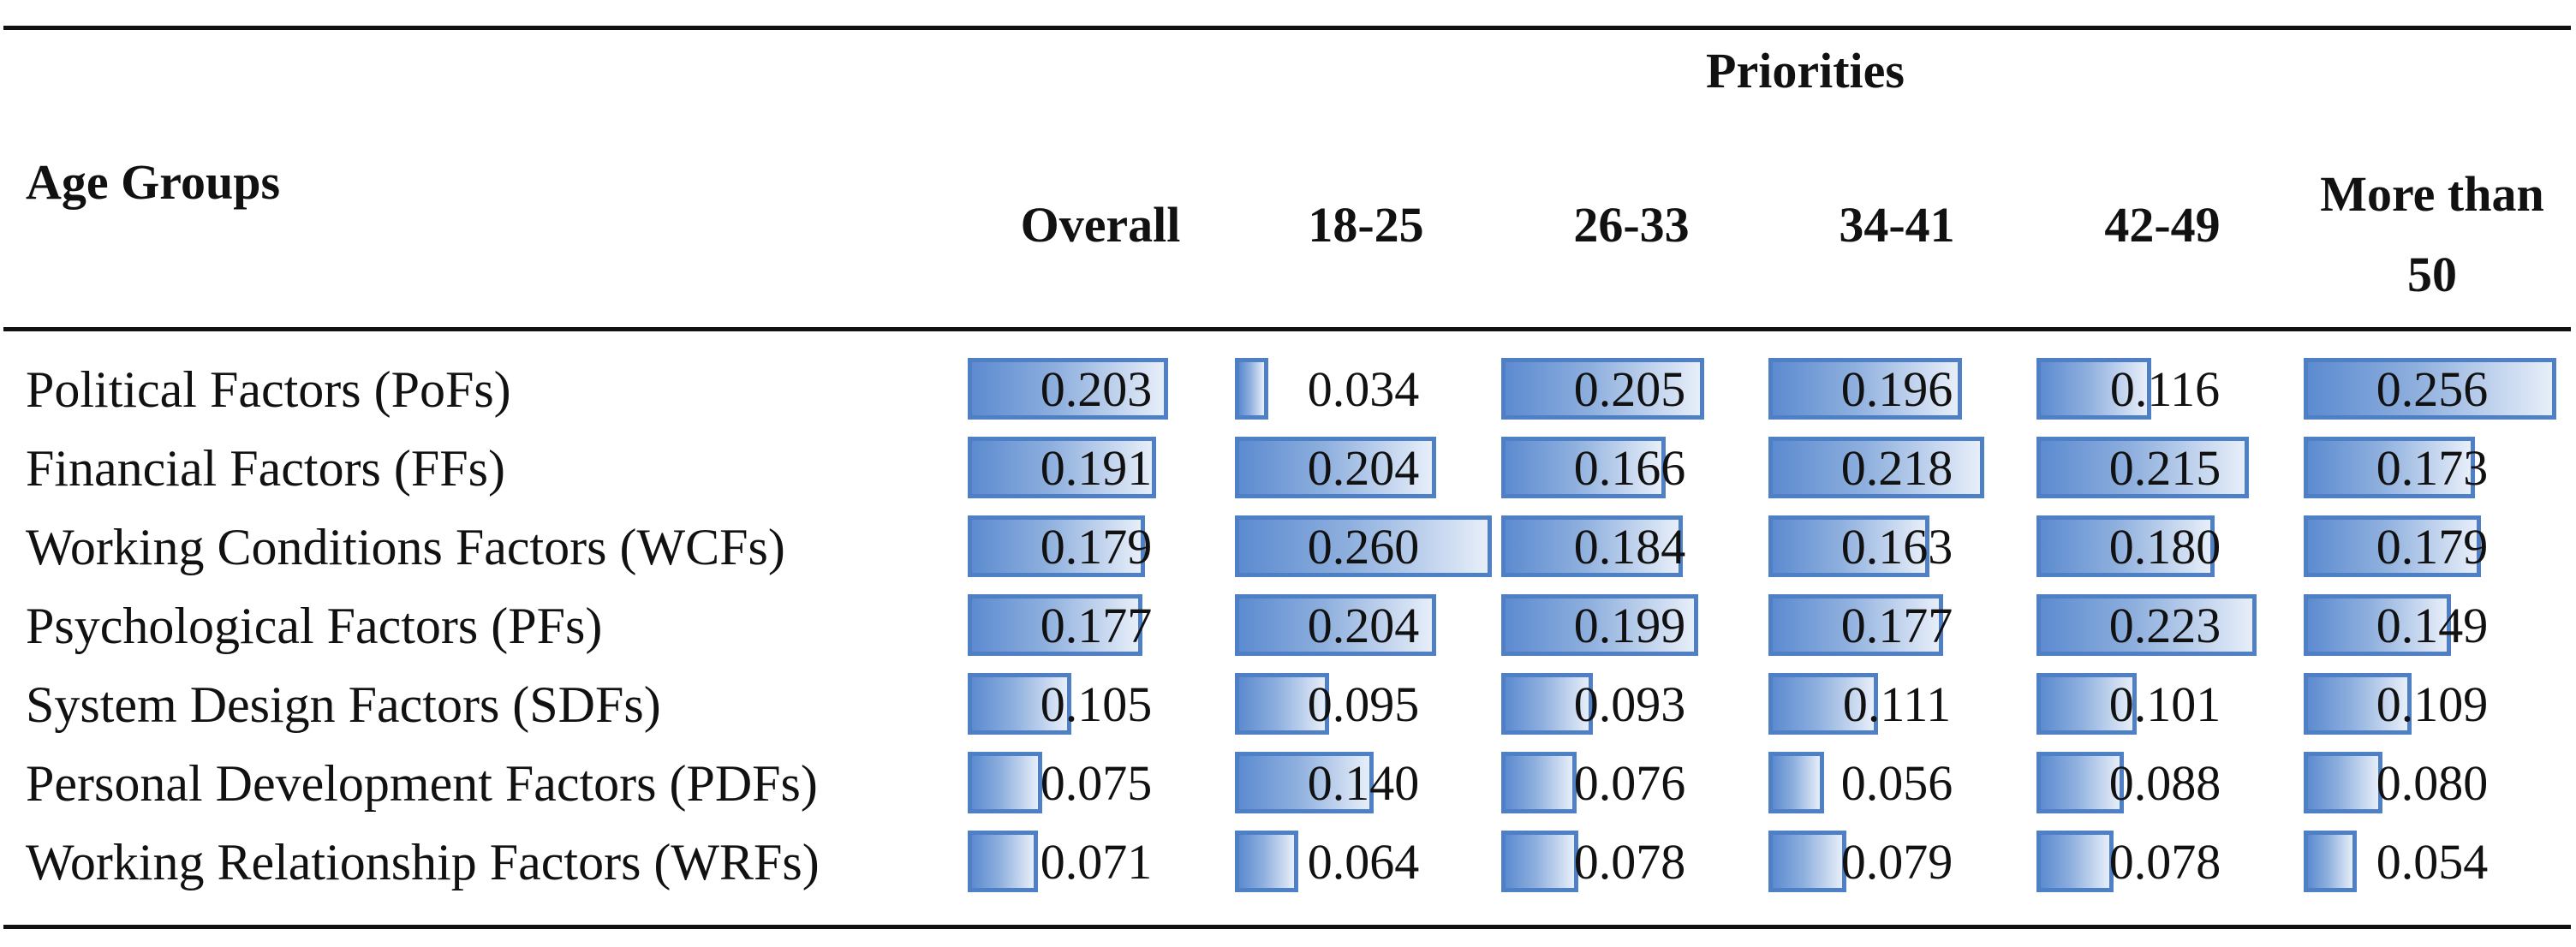 This screenshot has height=947, width=2576. What do you see at coordinates (1897, 704) in the screenshot?
I see `table-cell: 0.111` at bounding box center [1897, 704].